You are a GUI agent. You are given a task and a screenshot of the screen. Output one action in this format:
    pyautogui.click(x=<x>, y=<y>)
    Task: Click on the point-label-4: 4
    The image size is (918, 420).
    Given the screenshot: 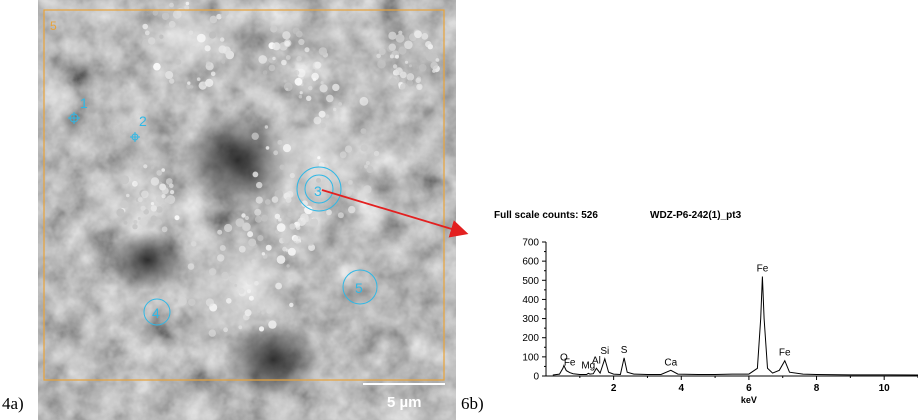 What is the action you would take?
    pyautogui.click(x=156, y=313)
    